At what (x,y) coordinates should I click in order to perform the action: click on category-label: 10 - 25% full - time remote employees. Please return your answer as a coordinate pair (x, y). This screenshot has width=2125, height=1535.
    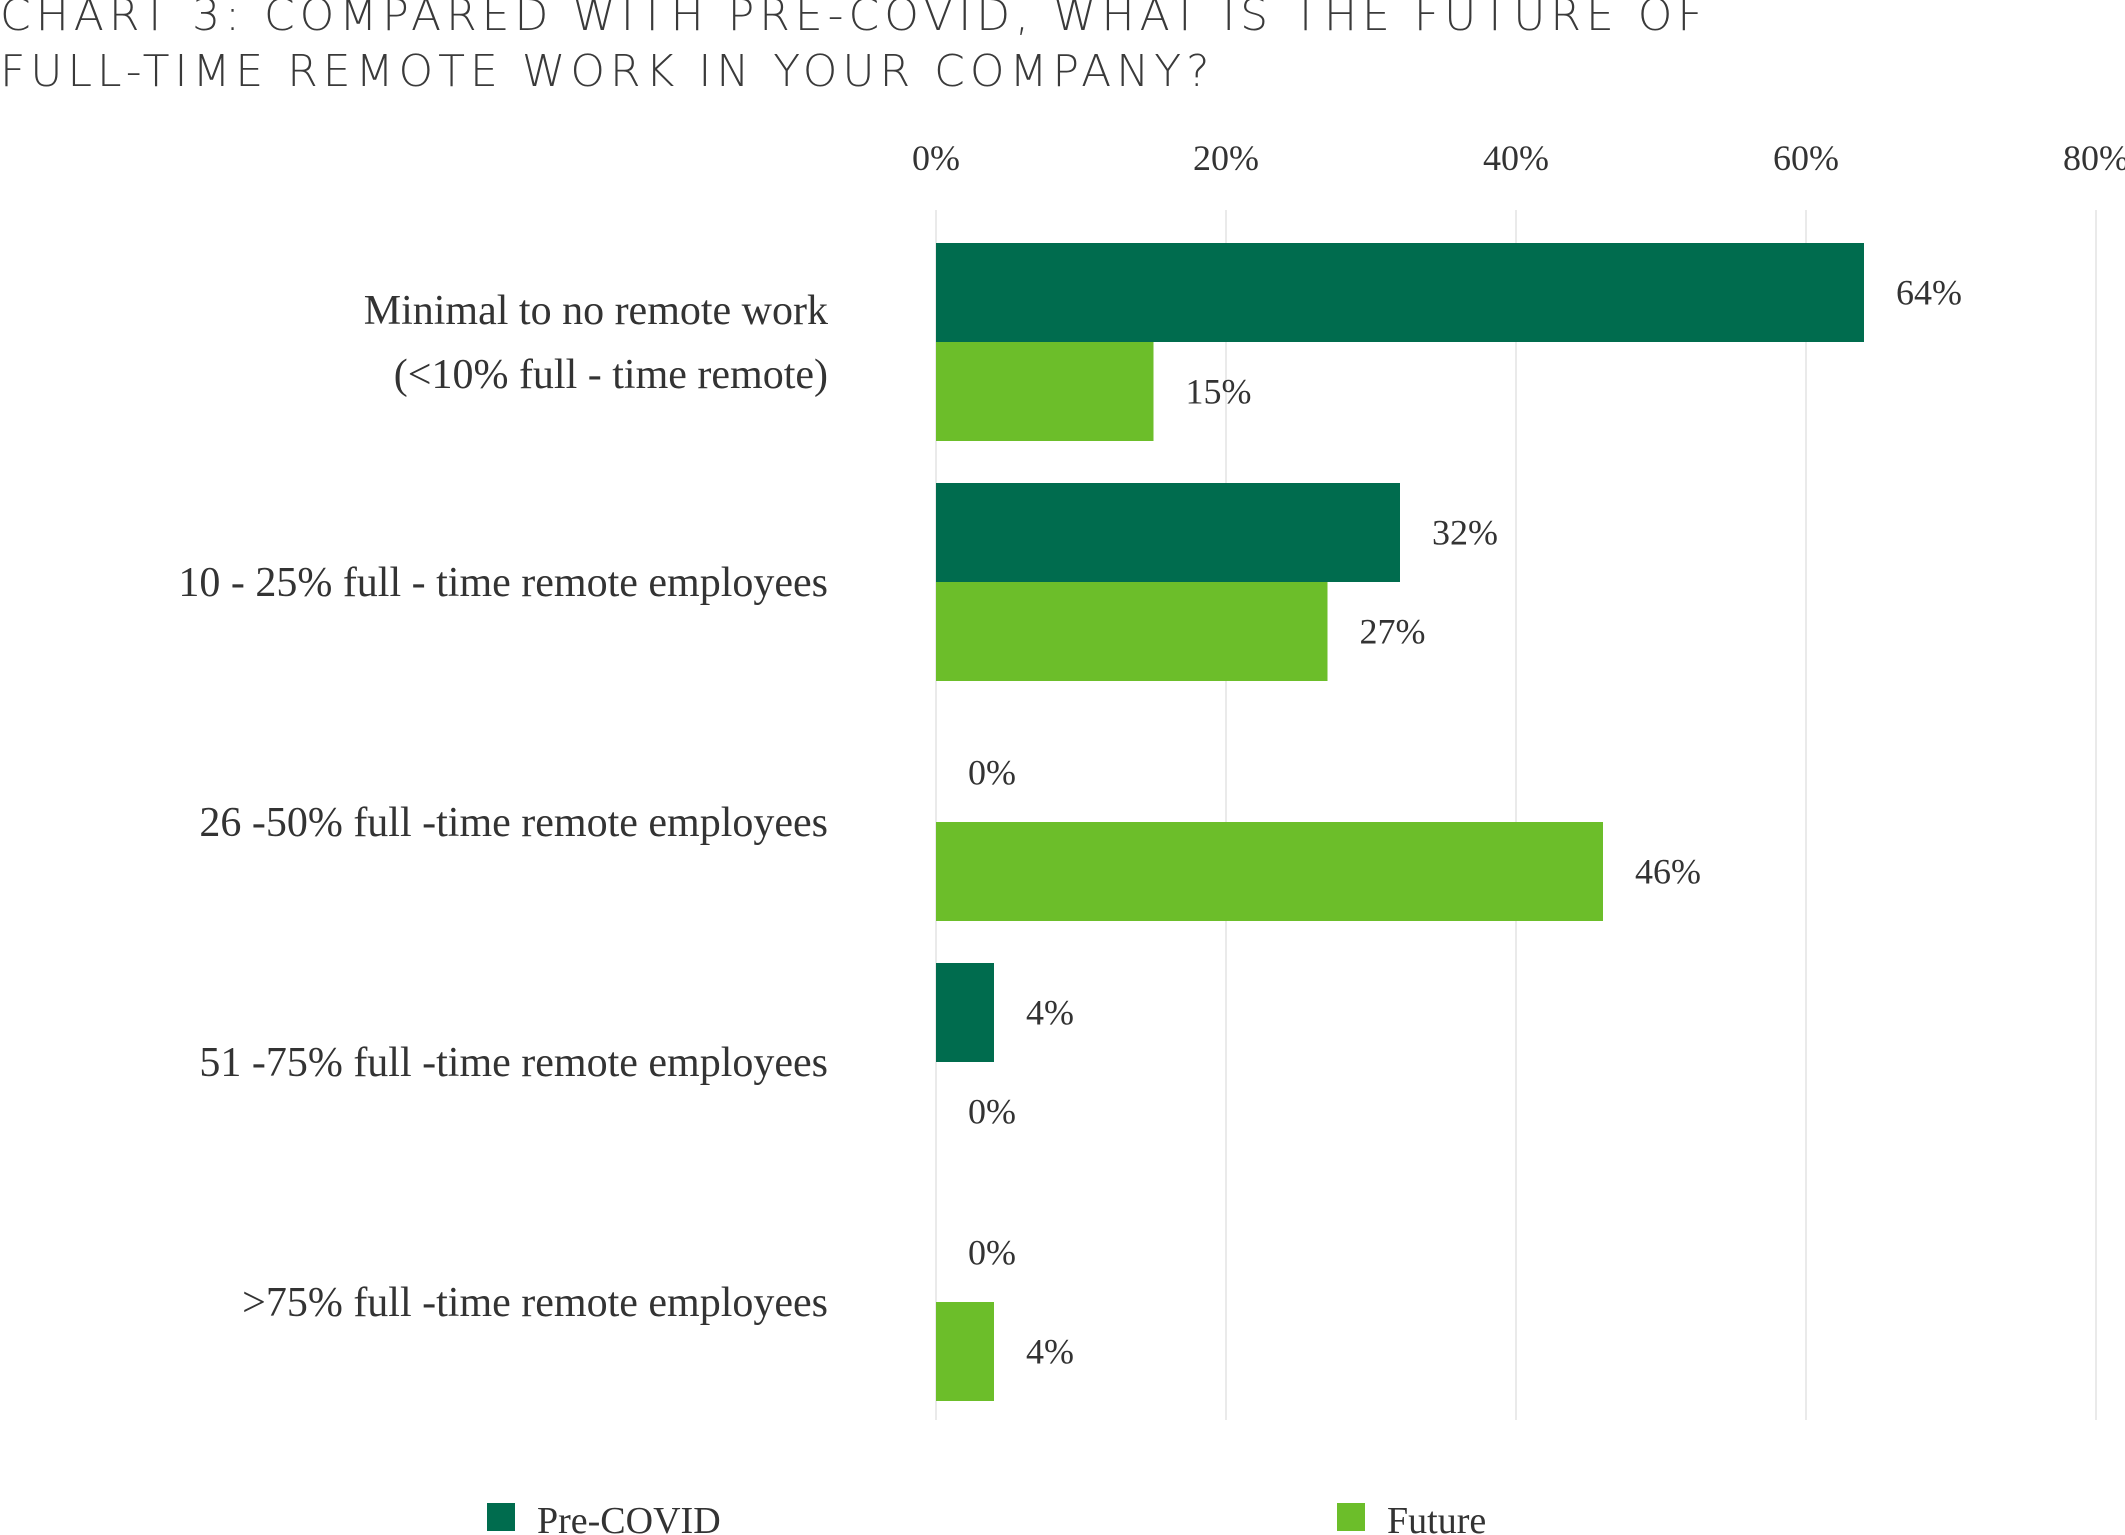
    Looking at the image, I should click on (503, 583).